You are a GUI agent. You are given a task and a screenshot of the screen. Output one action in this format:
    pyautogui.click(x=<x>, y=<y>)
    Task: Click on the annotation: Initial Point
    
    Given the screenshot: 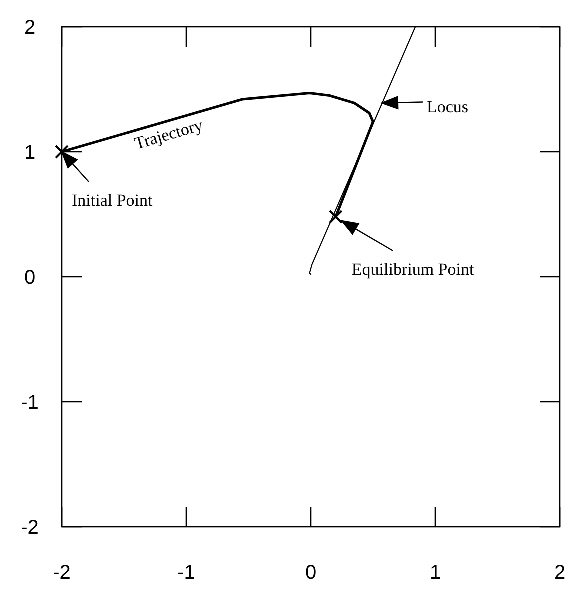 What is the action you would take?
    pyautogui.click(x=113, y=200)
    